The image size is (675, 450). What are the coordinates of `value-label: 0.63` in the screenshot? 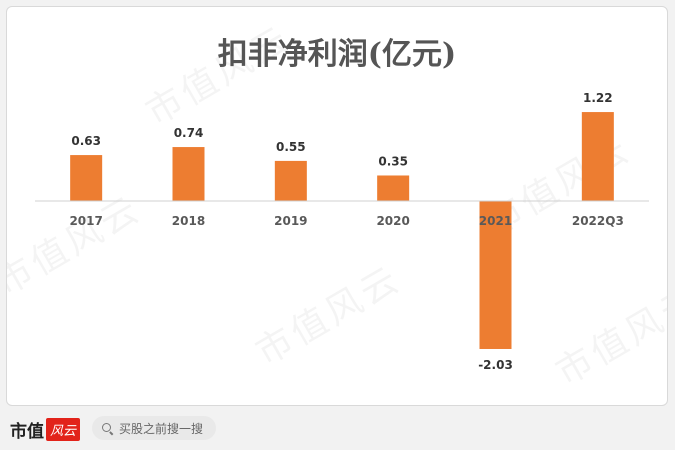 It's located at (86, 141).